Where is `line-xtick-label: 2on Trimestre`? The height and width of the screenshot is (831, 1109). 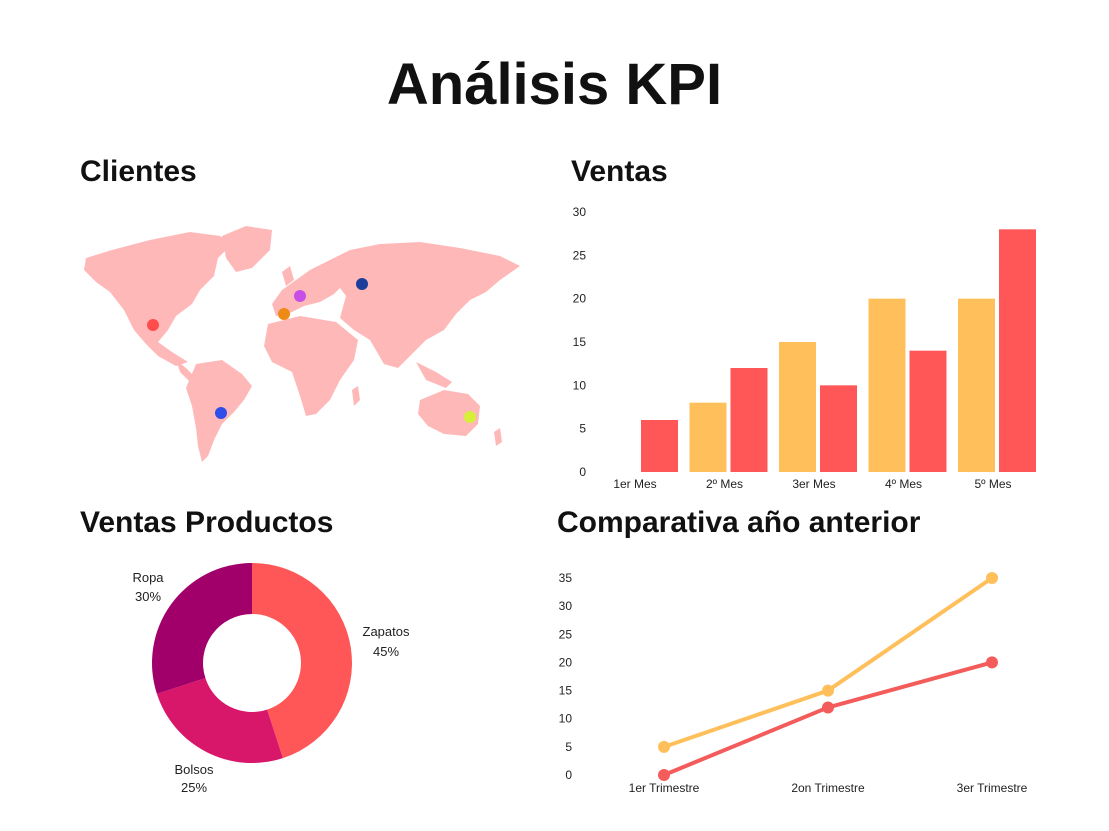
line-xtick-label: 2on Trimestre is located at coordinates (828, 788).